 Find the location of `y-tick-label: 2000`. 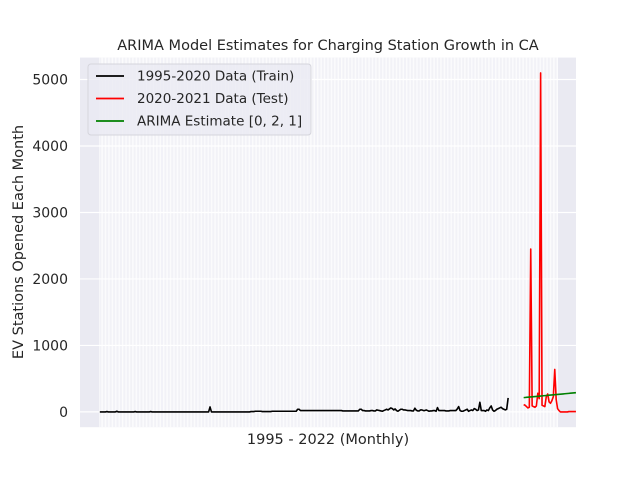

y-tick-label: 2000 is located at coordinates (50, 280).